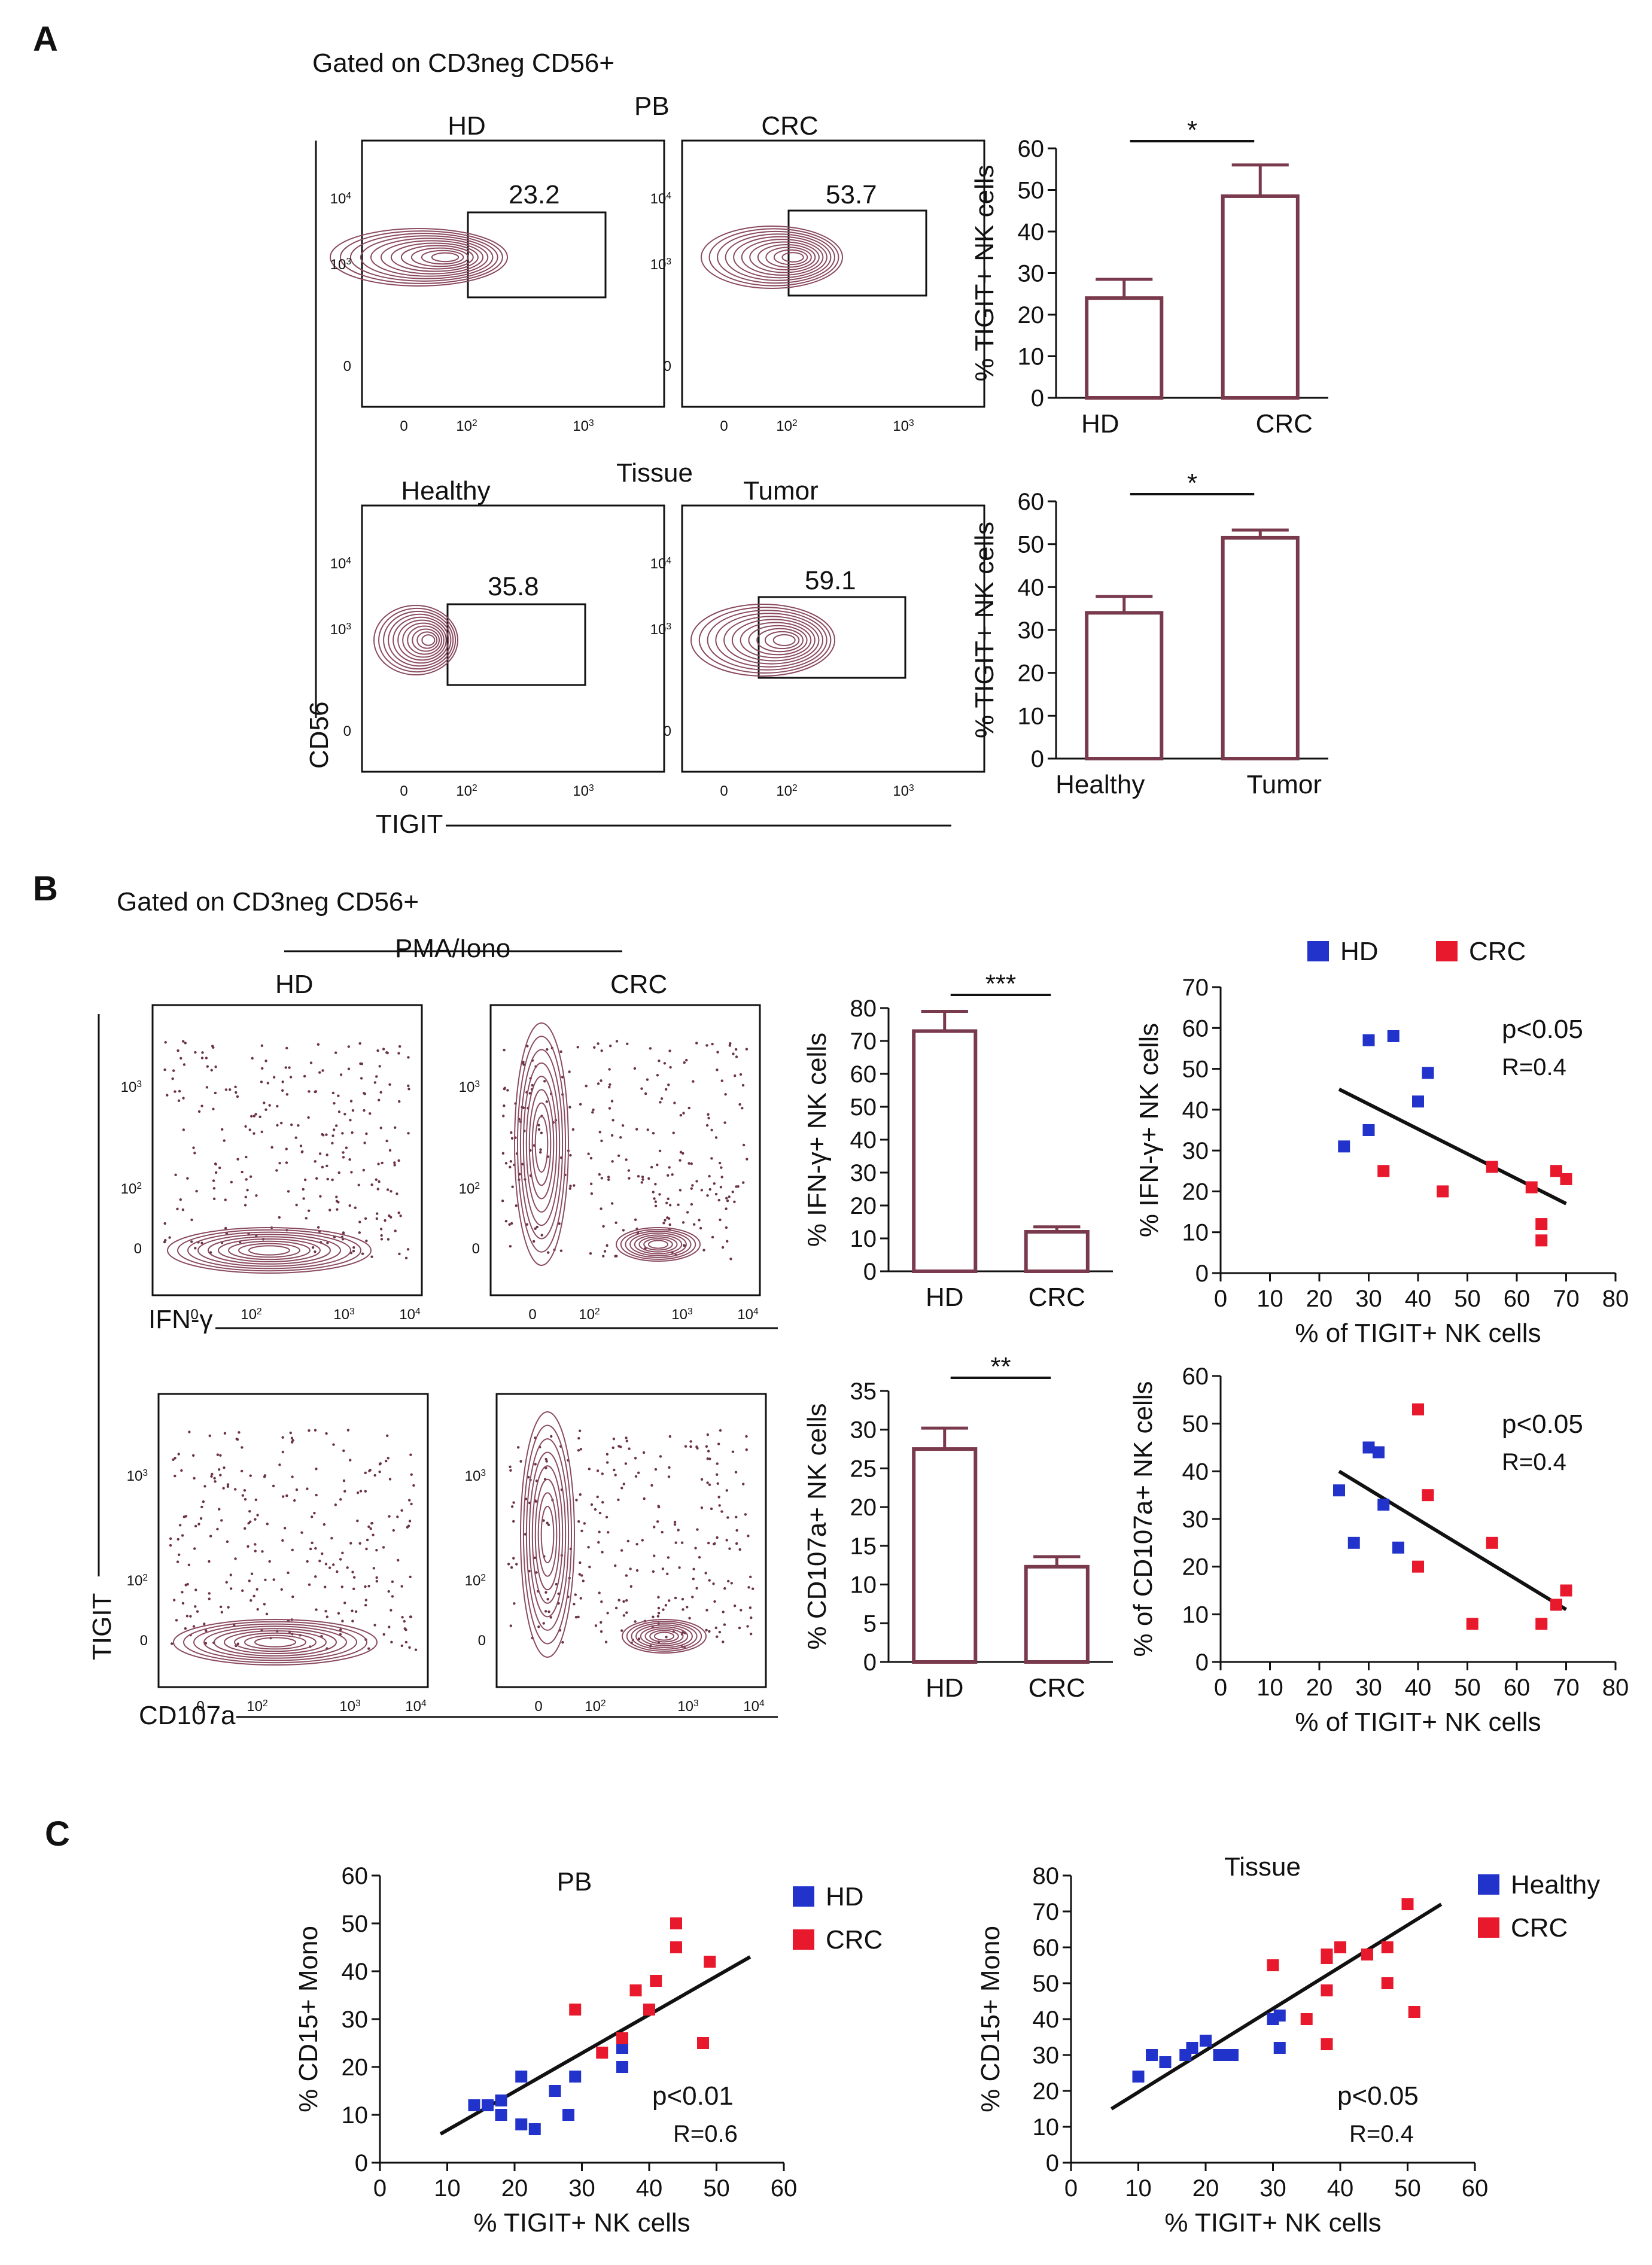 This screenshot has height=2265, width=1652. What do you see at coordinates (754, 1706) in the screenshot?
I see `b-flow-x-tick: 10⁴` at bounding box center [754, 1706].